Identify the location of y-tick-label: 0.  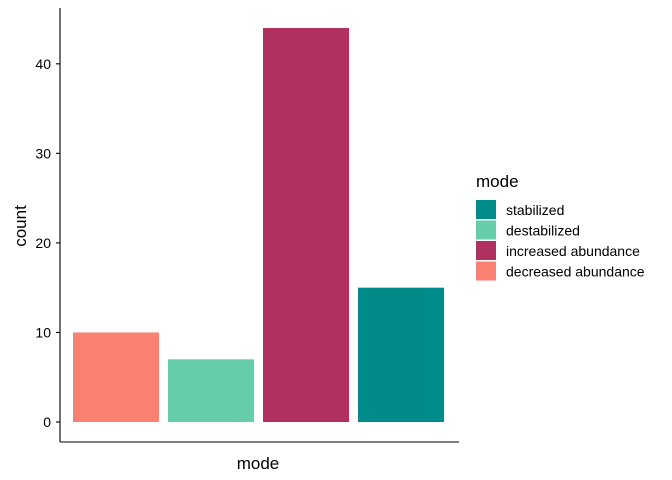
(47, 422).